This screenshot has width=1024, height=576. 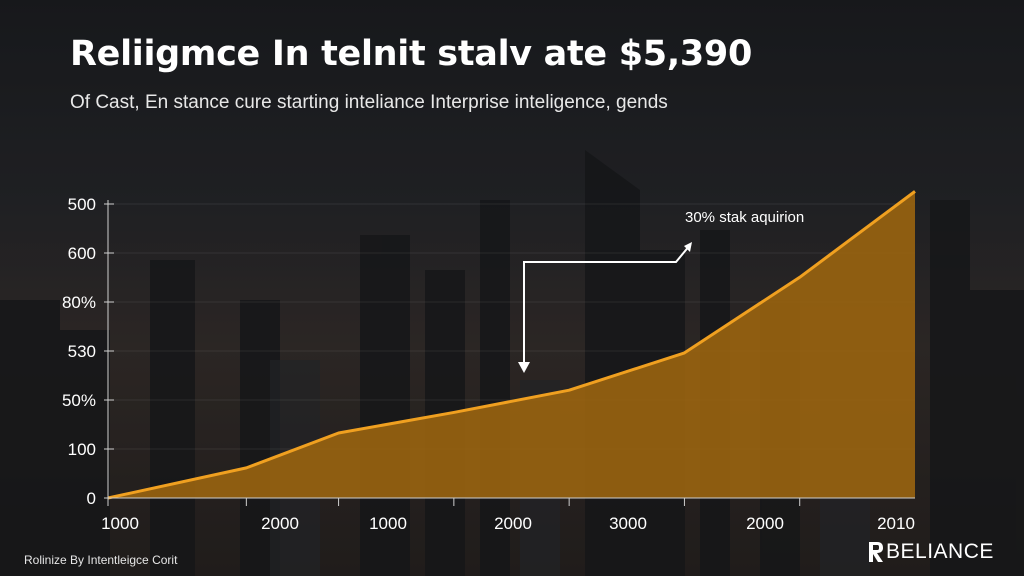 I want to click on annotation-arrowhead-down, so click(x=524, y=367).